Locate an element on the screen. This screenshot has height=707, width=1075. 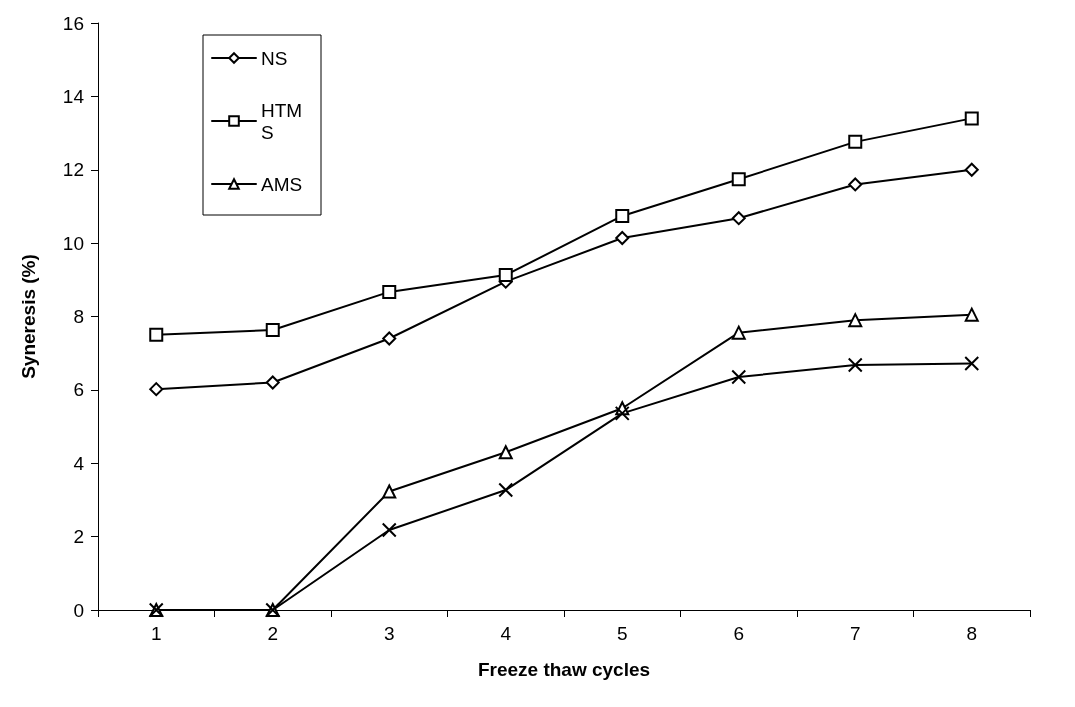
legend-label: HTMS is located at coordinates (282, 121).